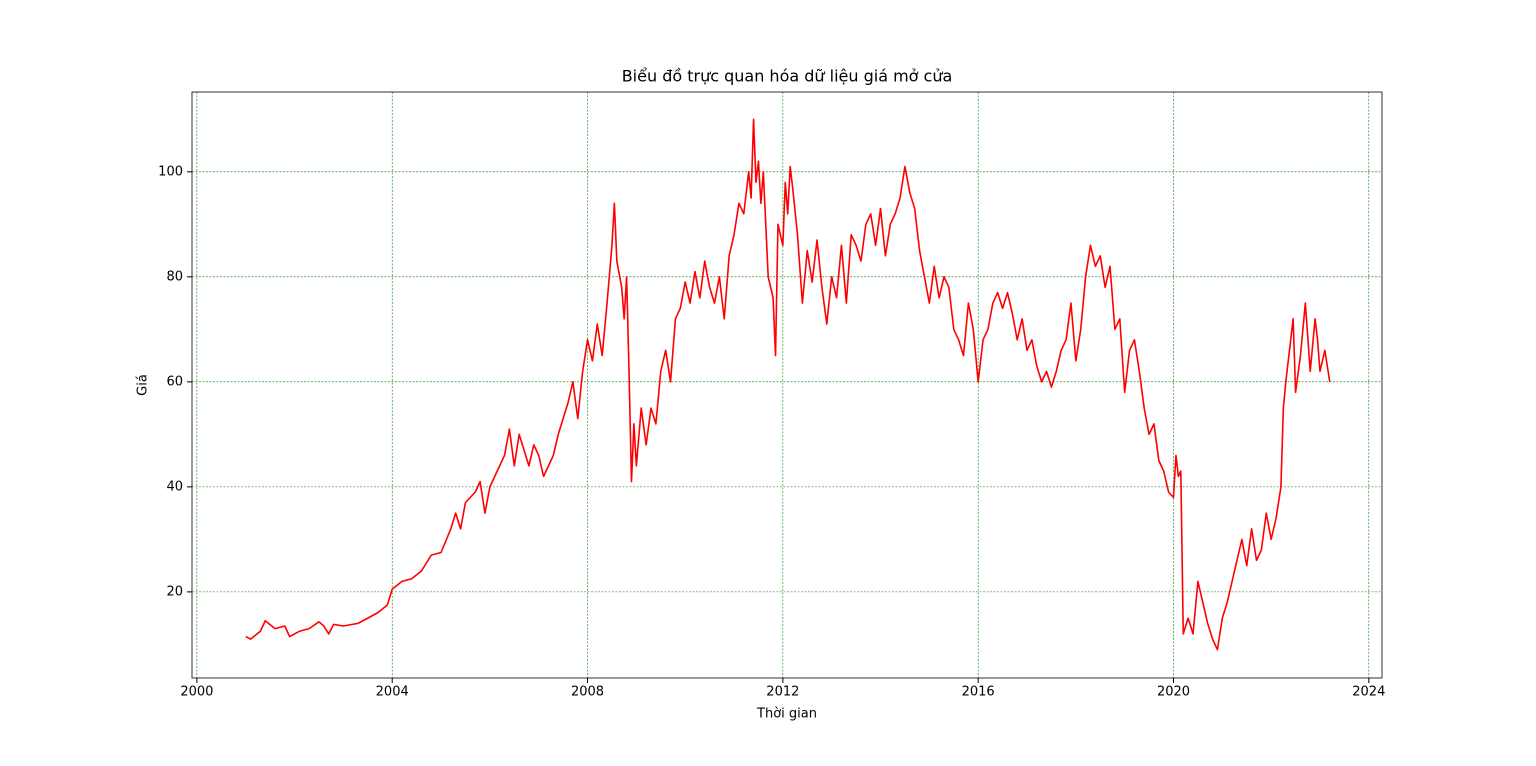 The image size is (1536, 766). What do you see at coordinates (170, 171) in the screenshot?
I see `y-tick-label: 100` at bounding box center [170, 171].